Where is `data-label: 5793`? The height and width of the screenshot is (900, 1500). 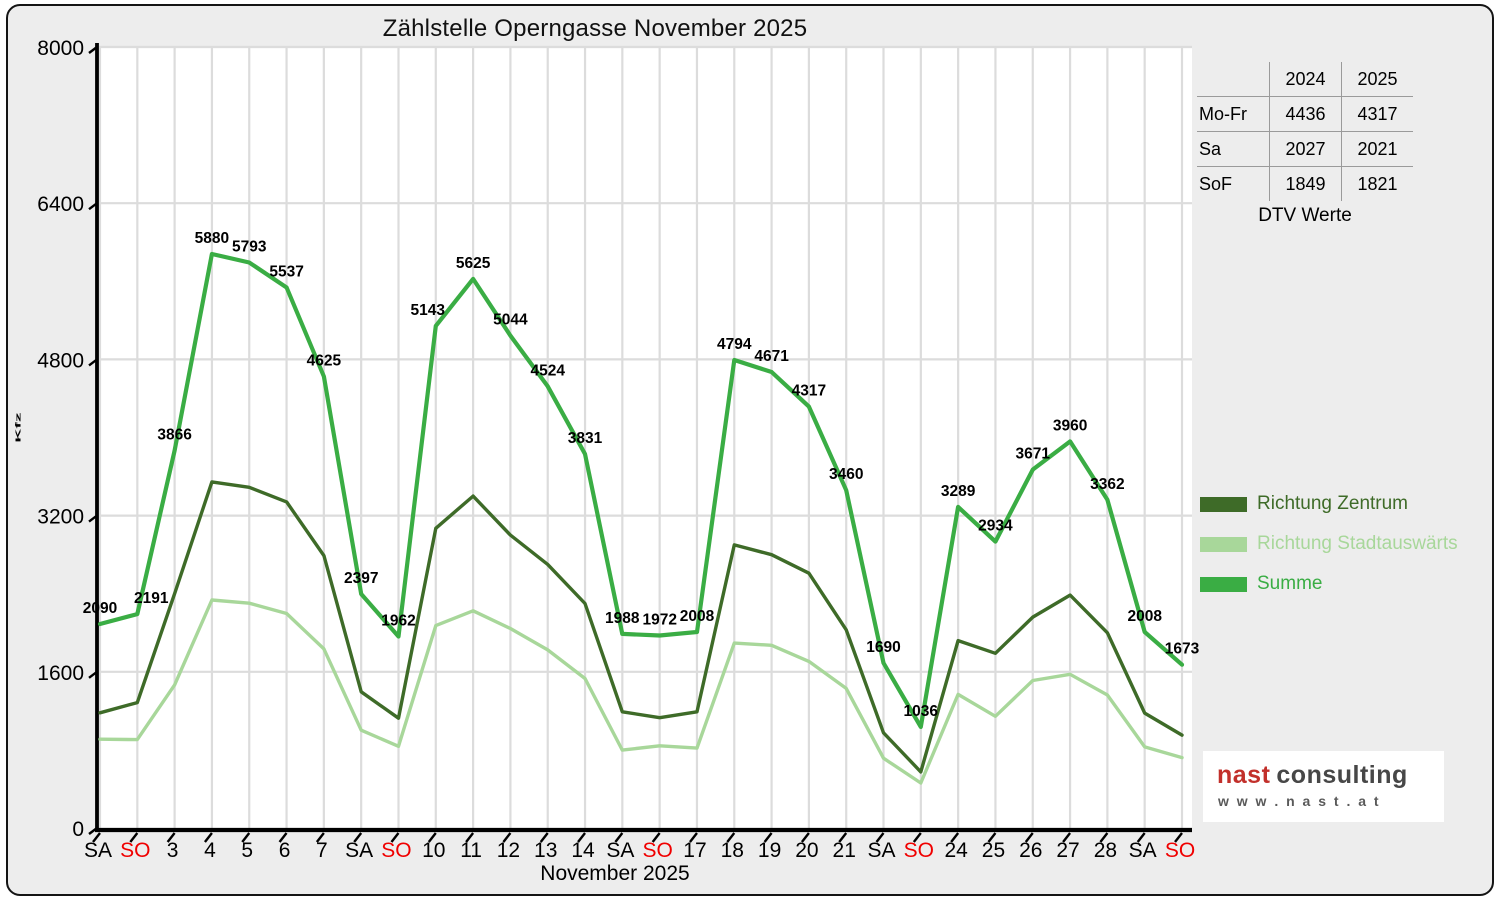
data-label: 5793 is located at coordinates (249, 247).